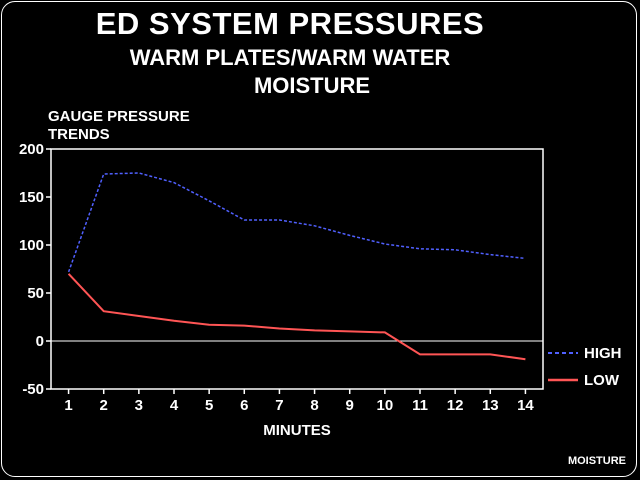 This screenshot has width=640, height=480. I want to click on x-tick-label: 10, so click(385, 405).